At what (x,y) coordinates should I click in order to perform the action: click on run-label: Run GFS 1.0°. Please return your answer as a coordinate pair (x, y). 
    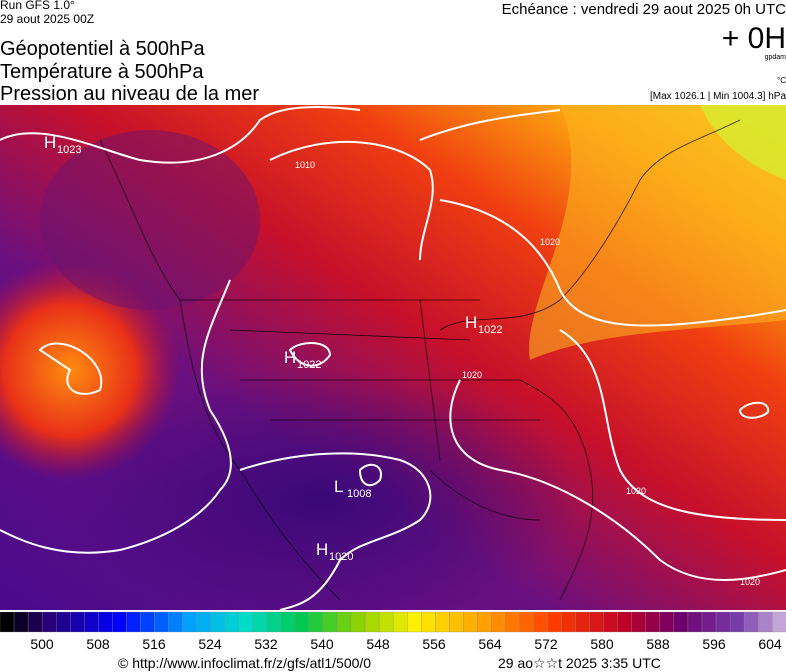
    Looking at the image, I should click on (37, 6).